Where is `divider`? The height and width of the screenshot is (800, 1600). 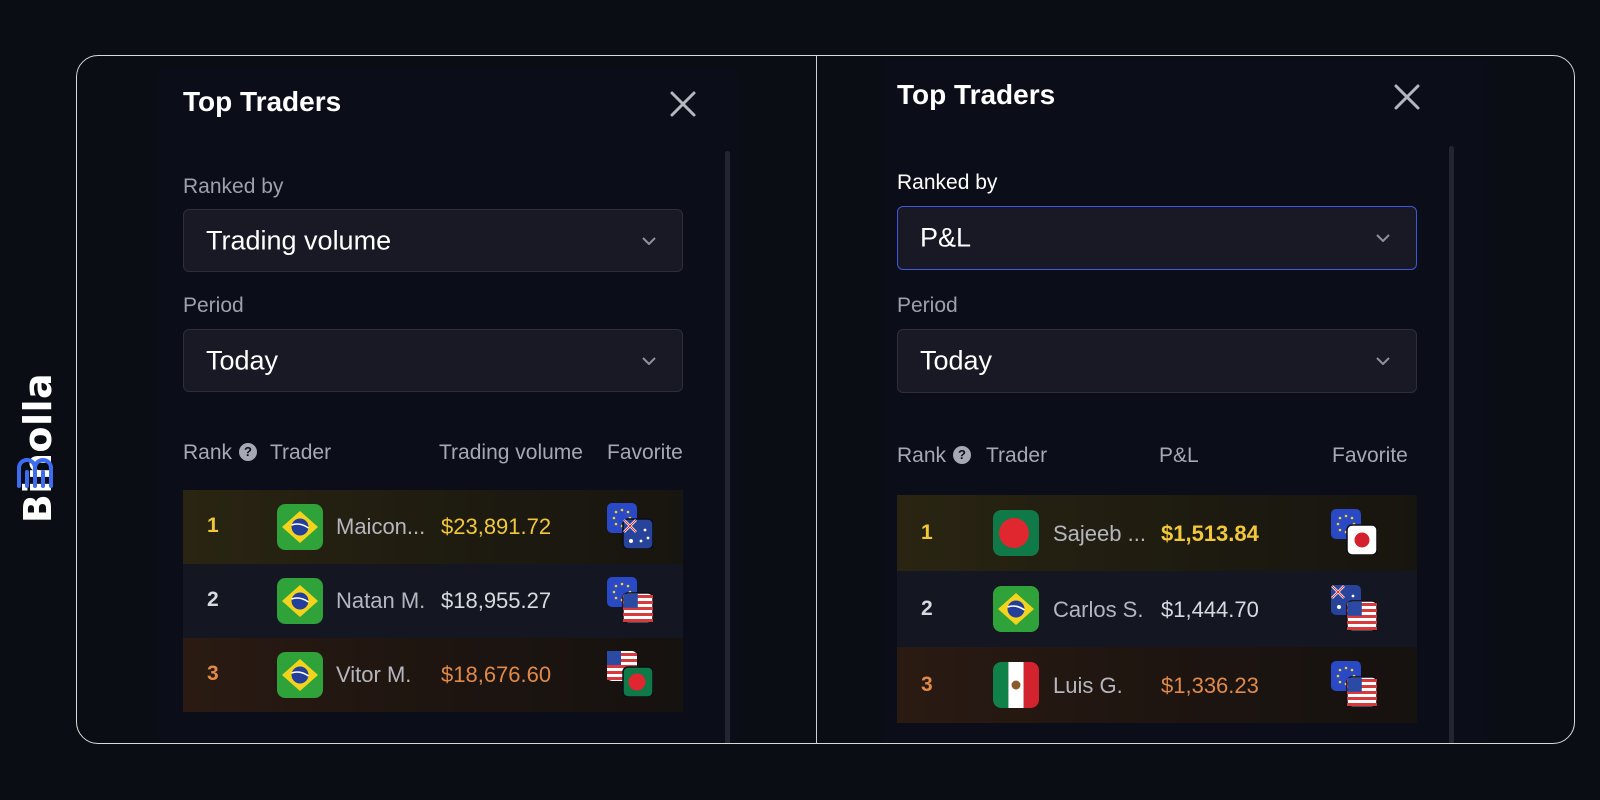 divider is located at coordinates (816, 399).